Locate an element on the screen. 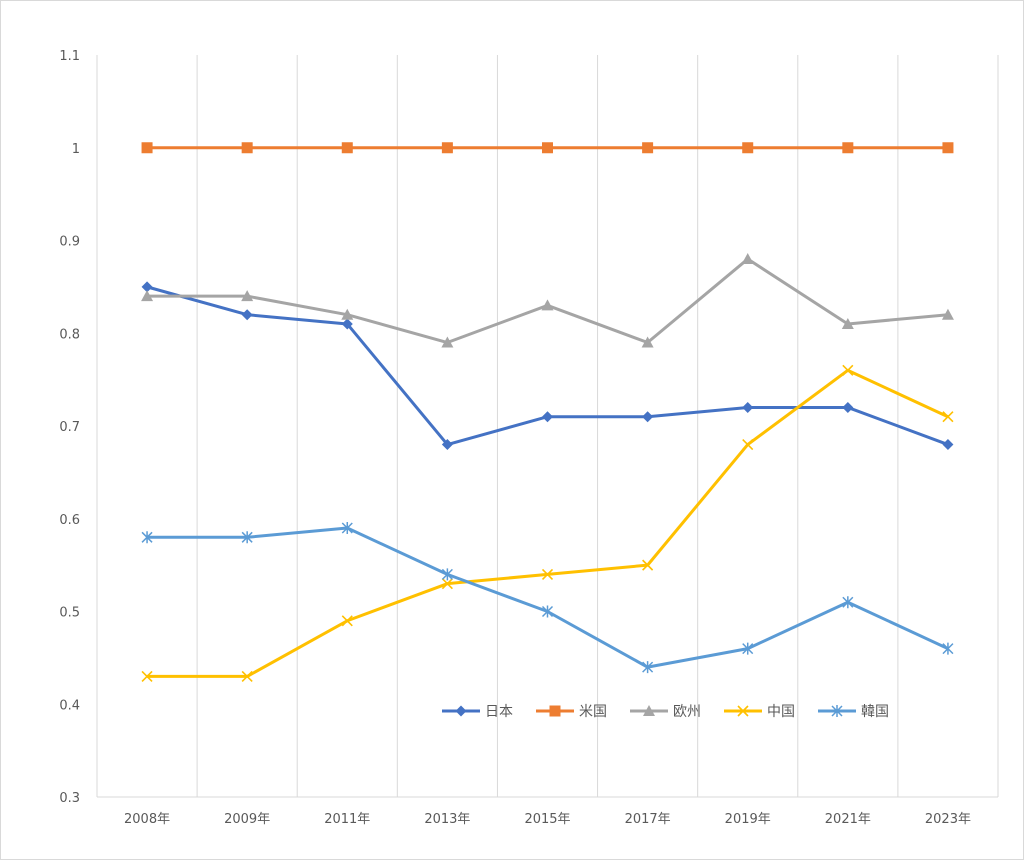 Image resolution: width=1024 pixels, height=860 pixels. legend-label: 中国 is located at coordinates (781, 712).